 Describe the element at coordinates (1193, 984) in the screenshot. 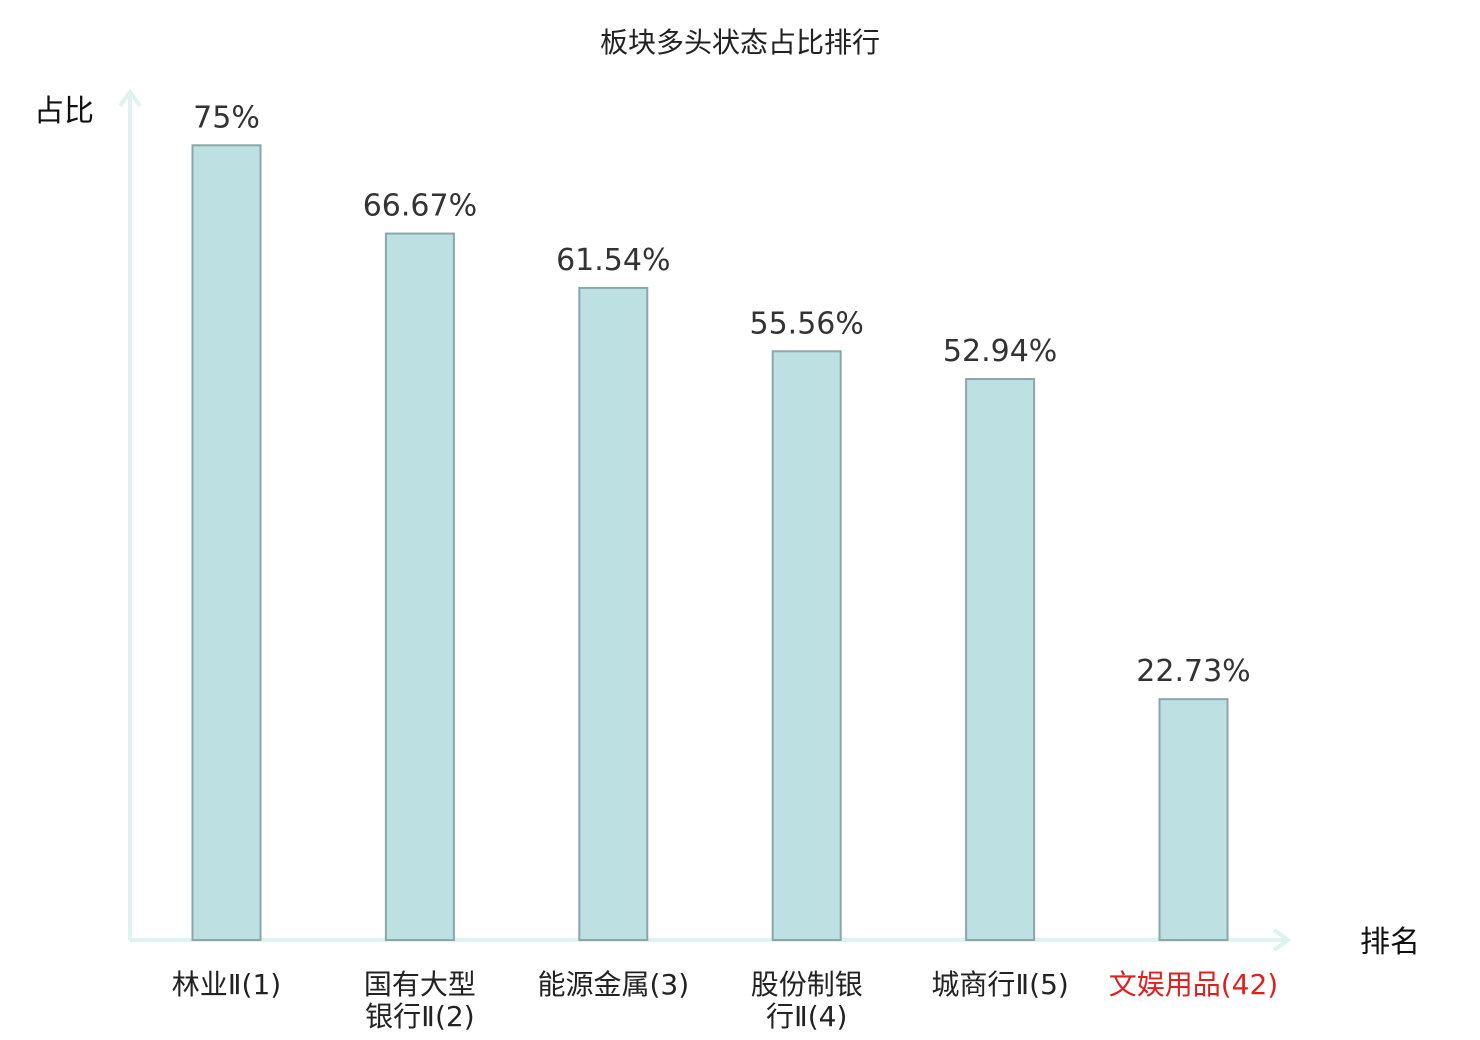

I see `category-label: 文娱用品(42)` at that location.